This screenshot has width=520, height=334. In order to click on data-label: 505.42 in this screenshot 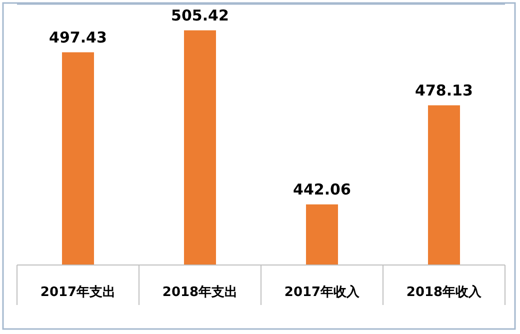, I will do `click(200, 15)`.